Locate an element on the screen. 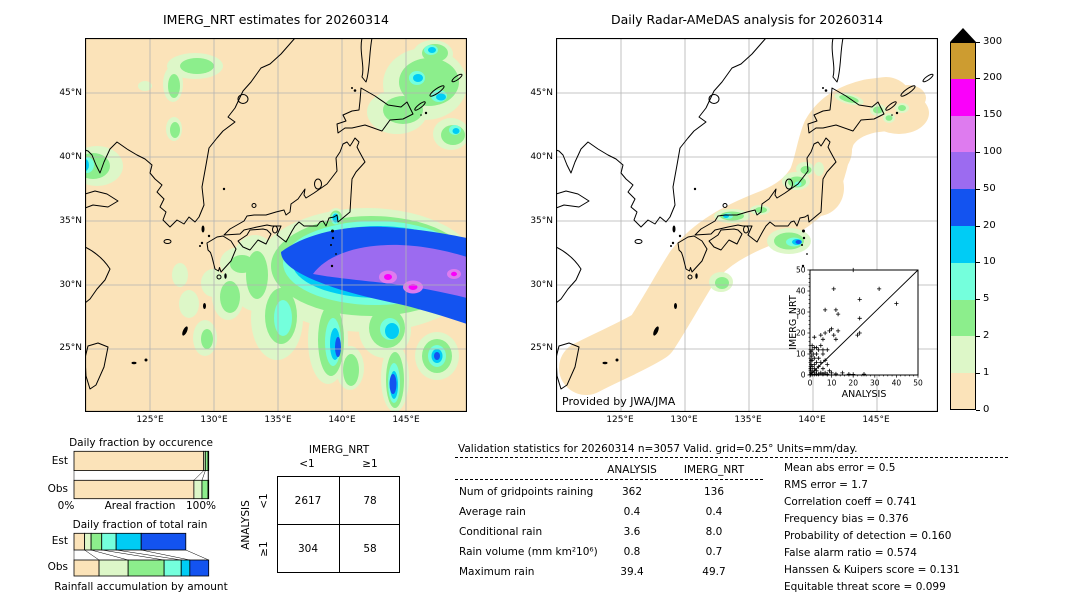 This screenshot has width=1080, height=612. contingency-hline is located at coordinates (338, 524).